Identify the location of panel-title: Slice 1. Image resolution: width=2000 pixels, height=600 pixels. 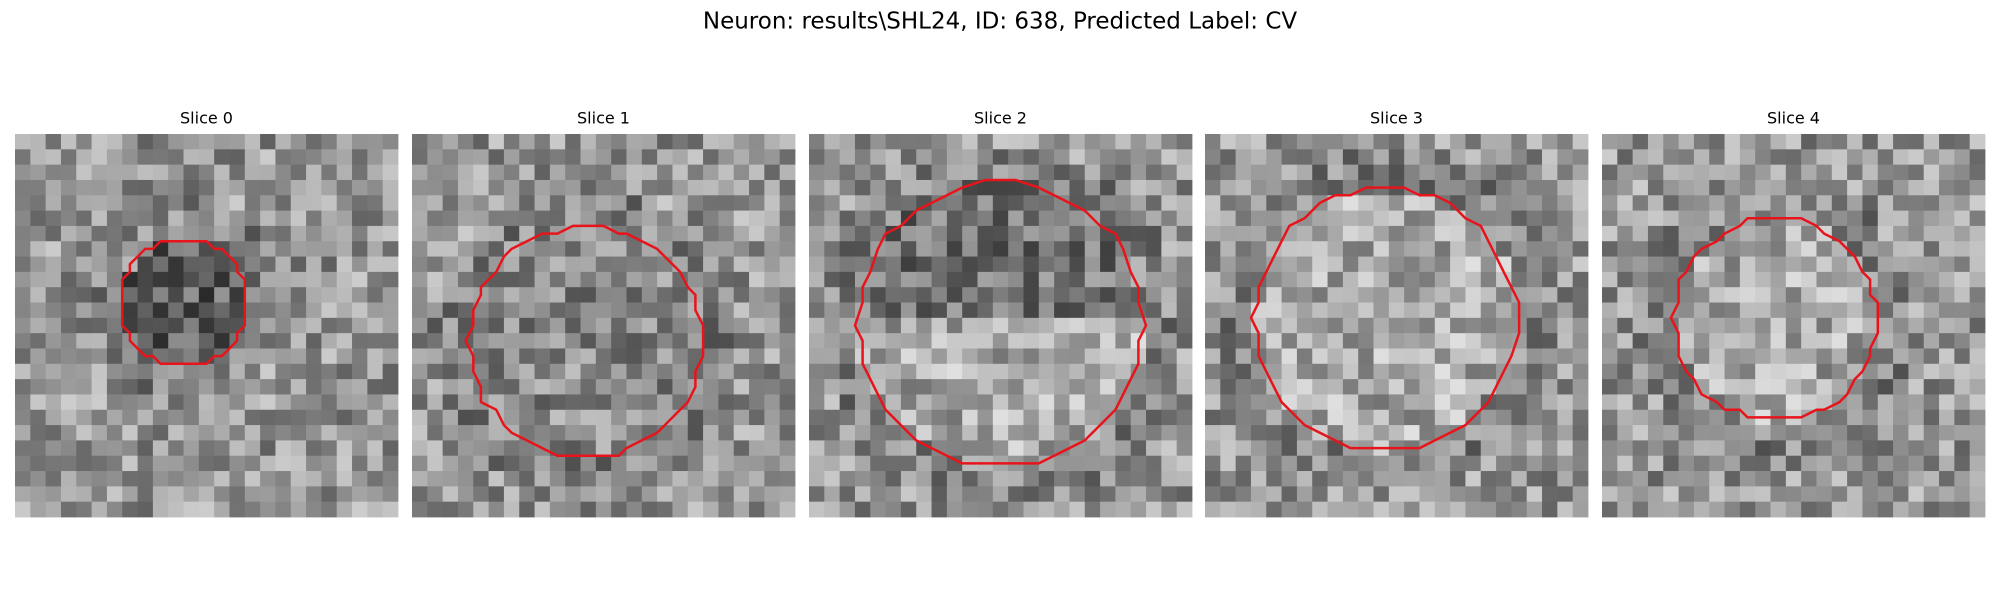
(603, 118).